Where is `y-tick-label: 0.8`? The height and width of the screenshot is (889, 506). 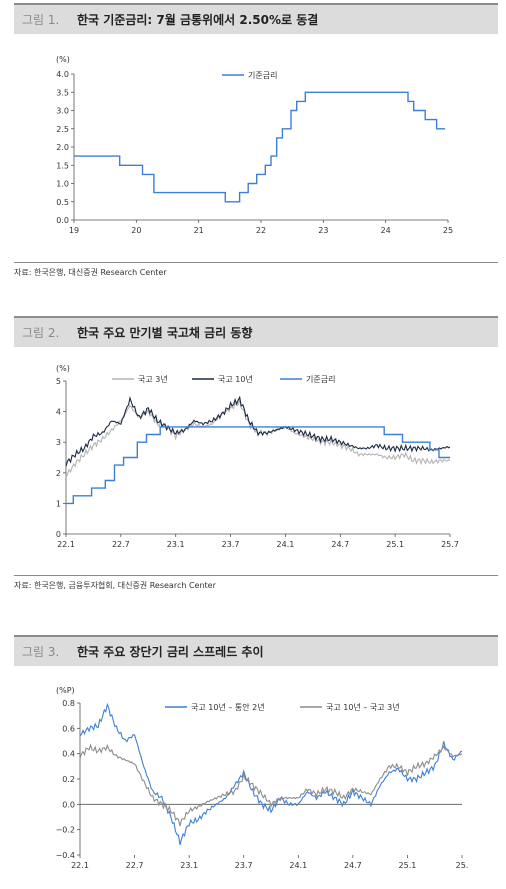
y-tick-label: 0.8 is located at coordinates (68, 703).